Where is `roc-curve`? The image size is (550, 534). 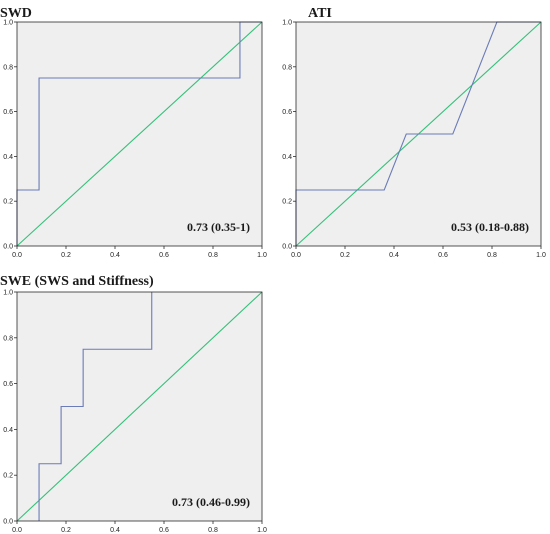 roc-curve is located at coordinates (95, 406).